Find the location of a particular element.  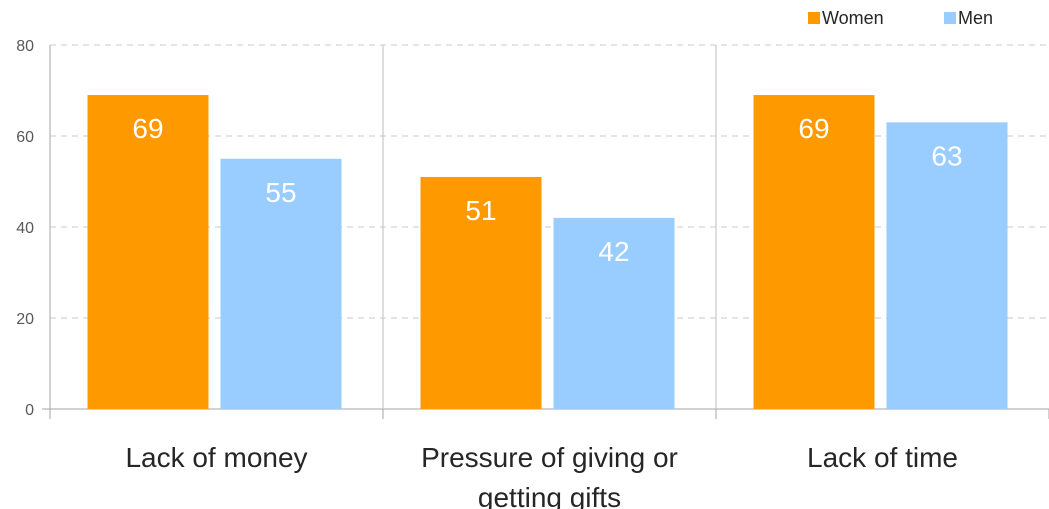

legend-swatch-men is located at coordinates (950, 18).